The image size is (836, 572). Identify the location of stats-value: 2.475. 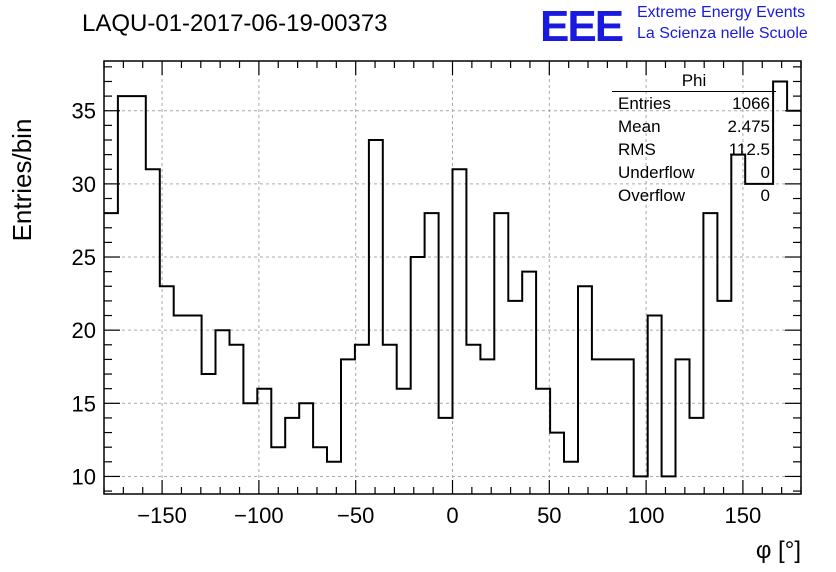
(748, 126).